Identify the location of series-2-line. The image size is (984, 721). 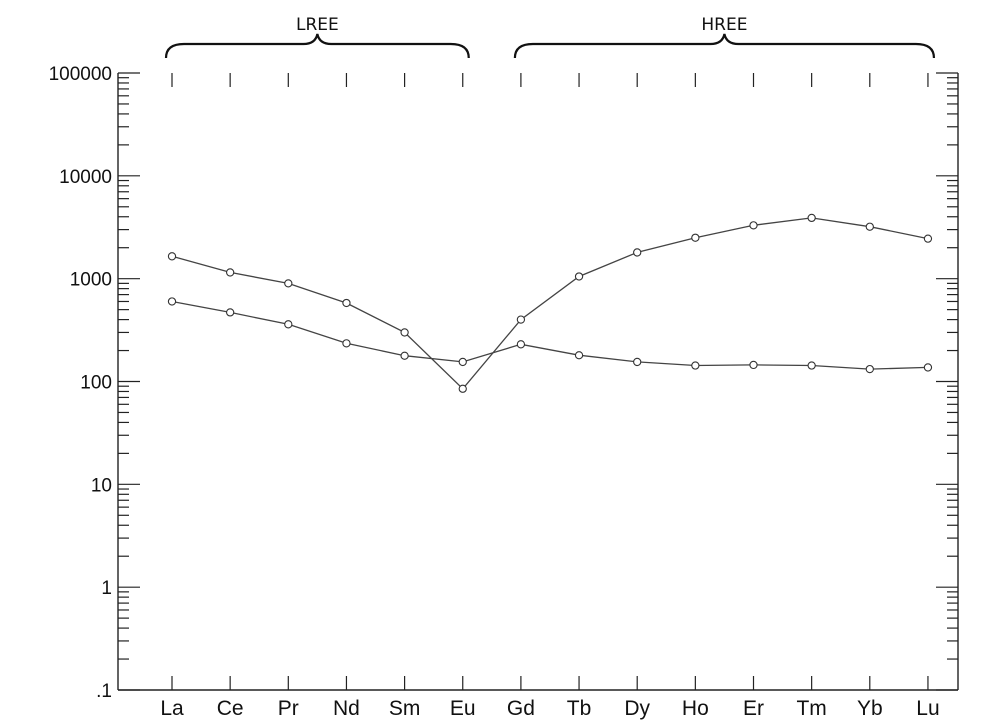
(549, 335).